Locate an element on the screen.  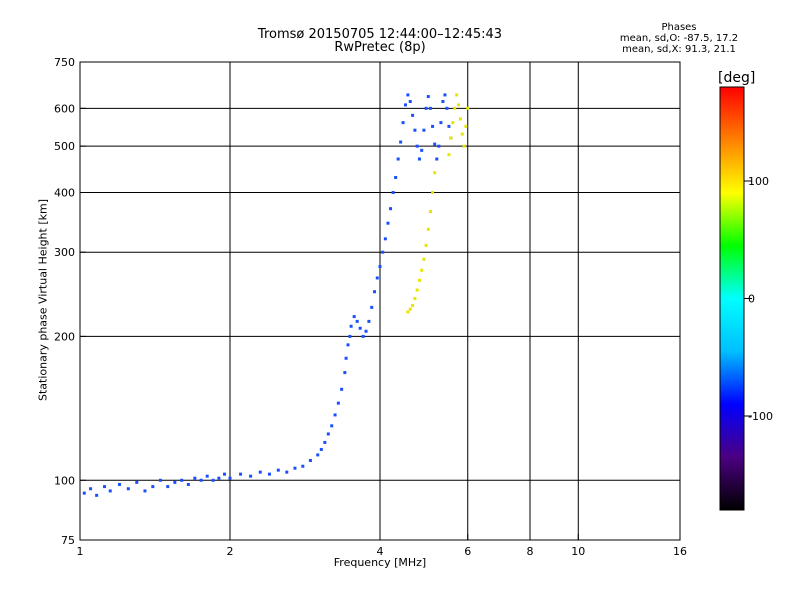
chart-title: Tromsø 20150705 12:44:00–12:45:43 is located at coordinates (380, 34).